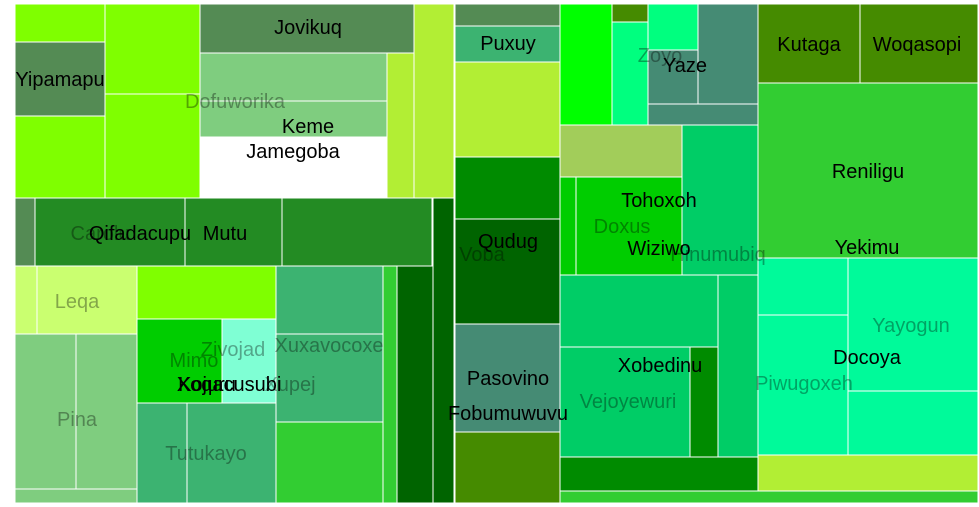  Describe the element at coordinates (660, 366) in the screenshot. I see `treemap-label: Xobedinu` at that location.